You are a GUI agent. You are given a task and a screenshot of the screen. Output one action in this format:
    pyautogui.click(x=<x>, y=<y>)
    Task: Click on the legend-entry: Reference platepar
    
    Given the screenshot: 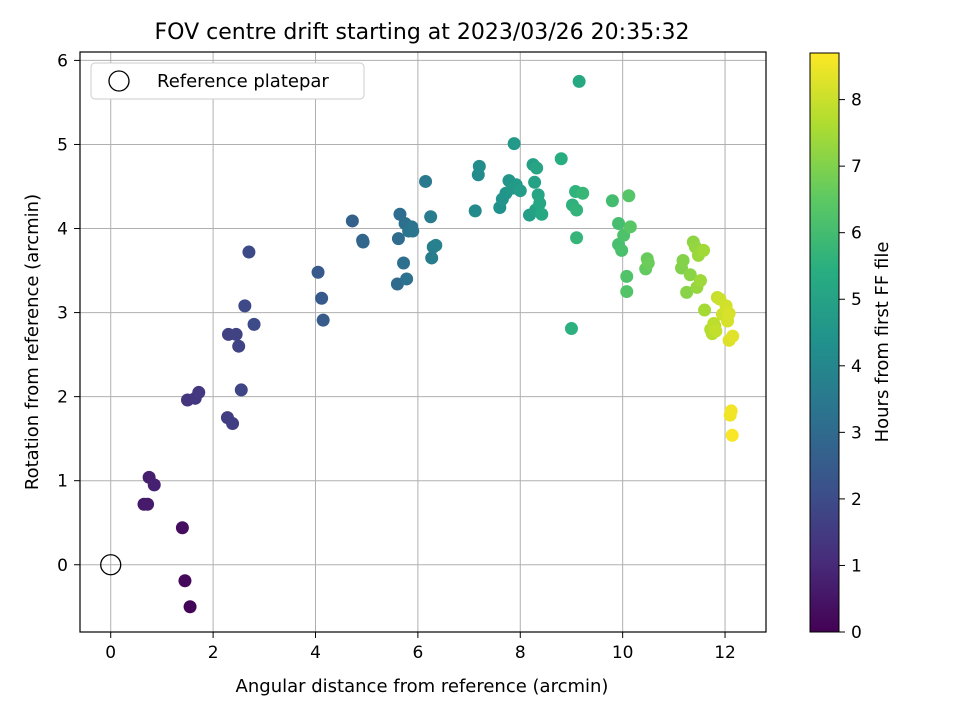 What is the action you would take?
    pyautogui.click(x=243, y=81)
    